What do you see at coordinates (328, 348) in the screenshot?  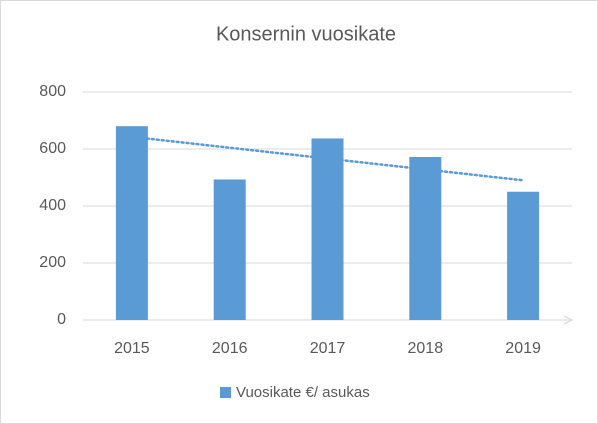 I see `x-tick-label: 2017` at bounding box center [328, 348].